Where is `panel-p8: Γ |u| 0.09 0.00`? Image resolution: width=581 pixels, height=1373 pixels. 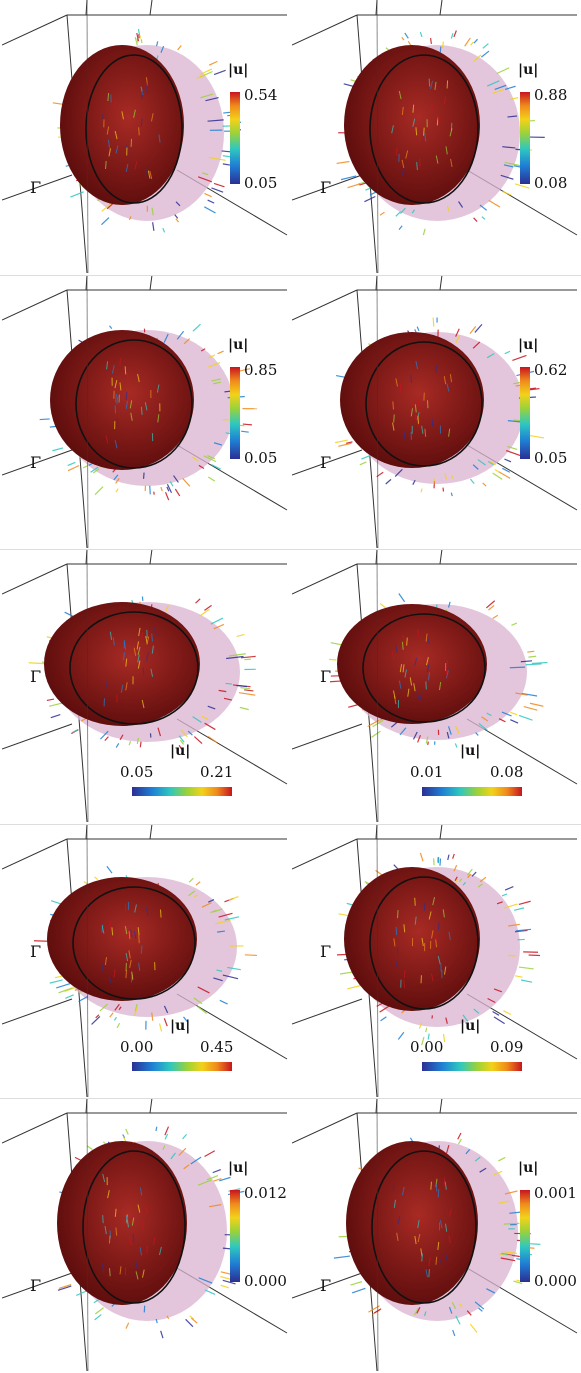 panel-p8: Γ |u| 0.09 0.00 is located at coordinates (435, 960).